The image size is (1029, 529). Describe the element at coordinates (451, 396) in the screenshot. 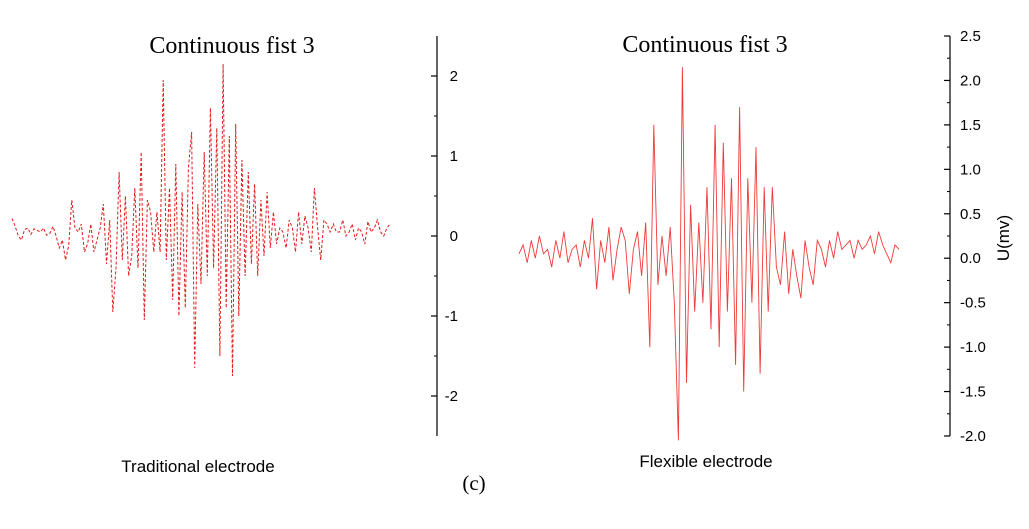

I see `left-y-tick-label: -2` at that location.